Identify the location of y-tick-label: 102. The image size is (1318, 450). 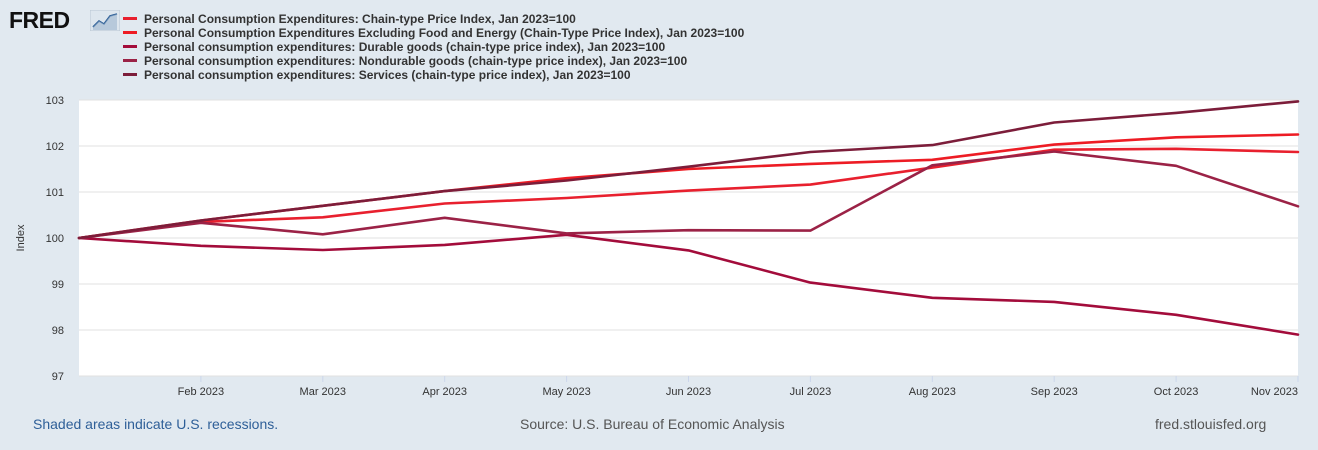
(55, 147).